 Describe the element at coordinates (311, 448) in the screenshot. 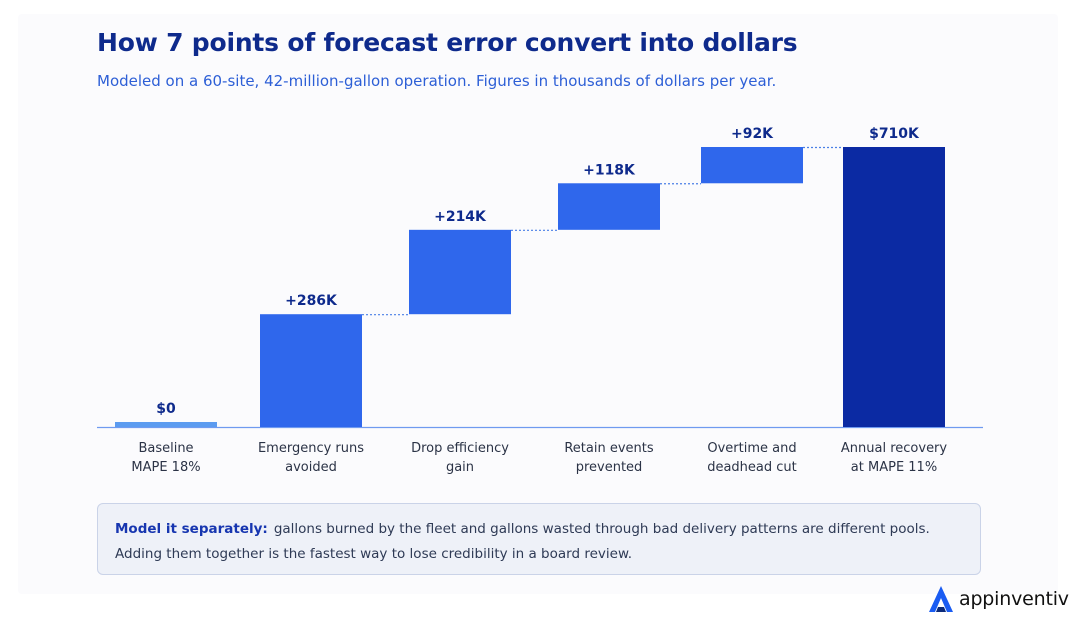

I see `category-label-2-line-1: Emergency runs` at that location.